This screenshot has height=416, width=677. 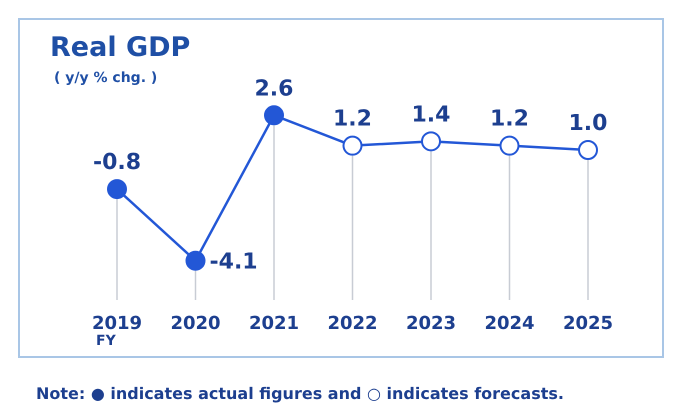 What do you see at coordinates (195, 323) in the screenshot?
I see `x-tick-label: 2020` at bounding box center [195, 323].